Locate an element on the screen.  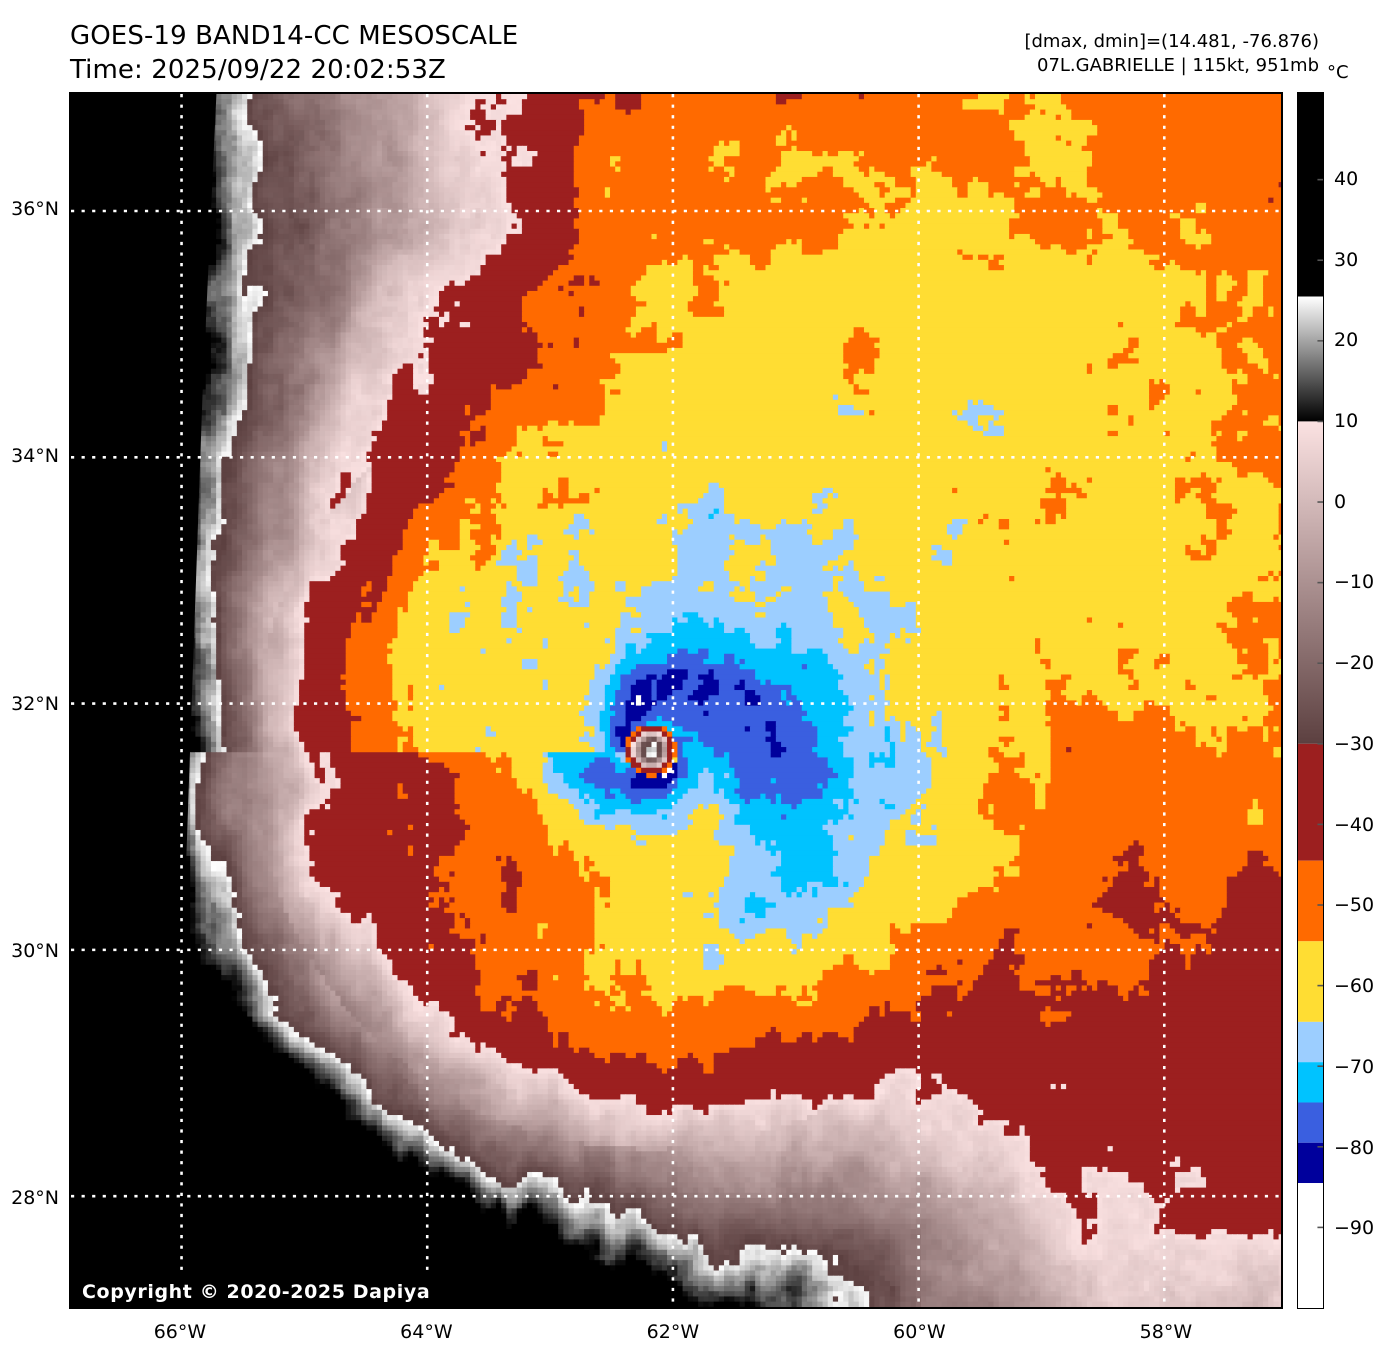
page-title: GOES-19 BAND14-CC MESOSCALE is located at coordinates (294, 36).